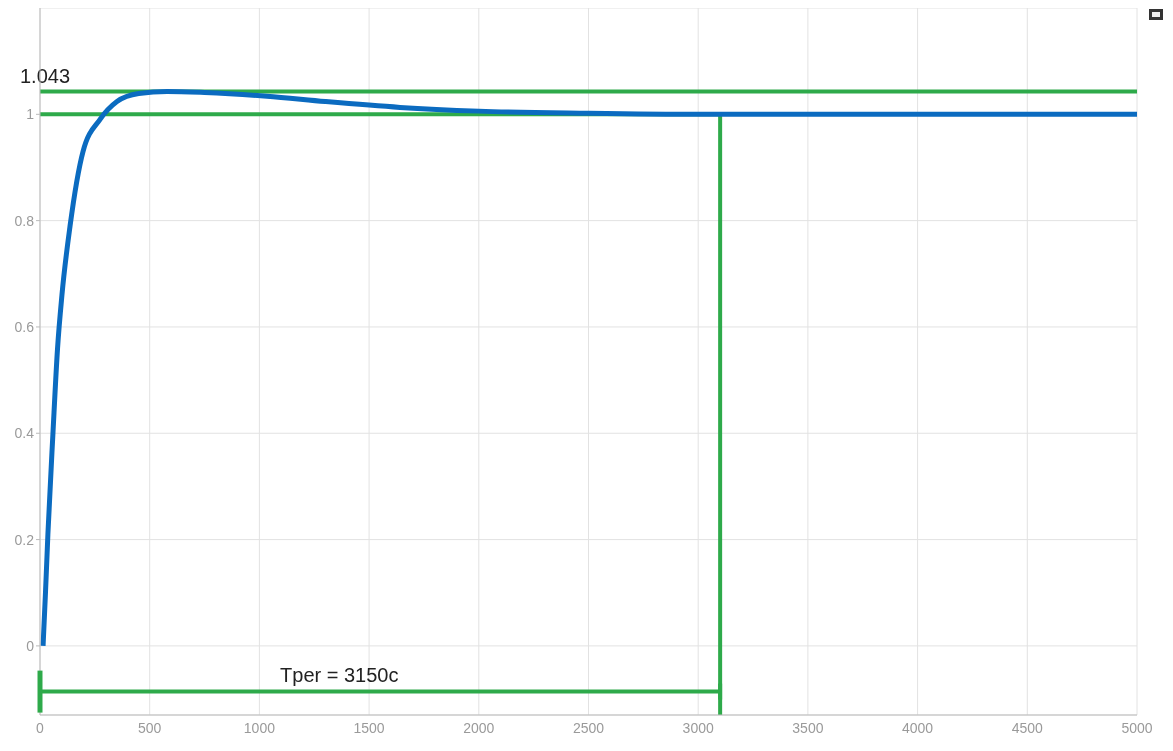 The height and width of the screenshot is (751, 1173). Describe the element at coordinates (588, 727) in the screenshot. I see `x-tick-label: 2500` at that location.